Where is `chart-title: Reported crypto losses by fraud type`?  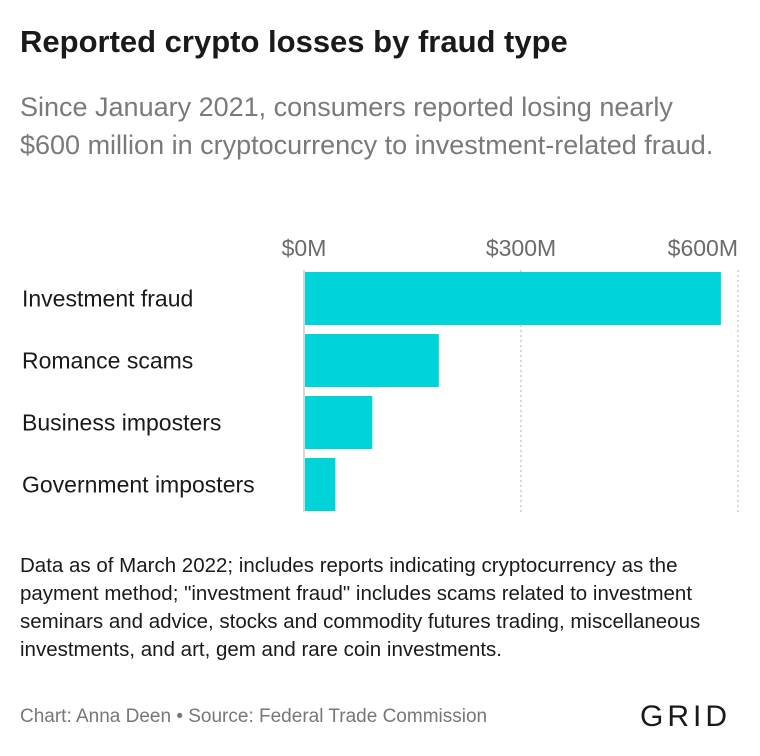
chart-title: Reported crypto losses by fraud type is located at coordinates (294, 41).